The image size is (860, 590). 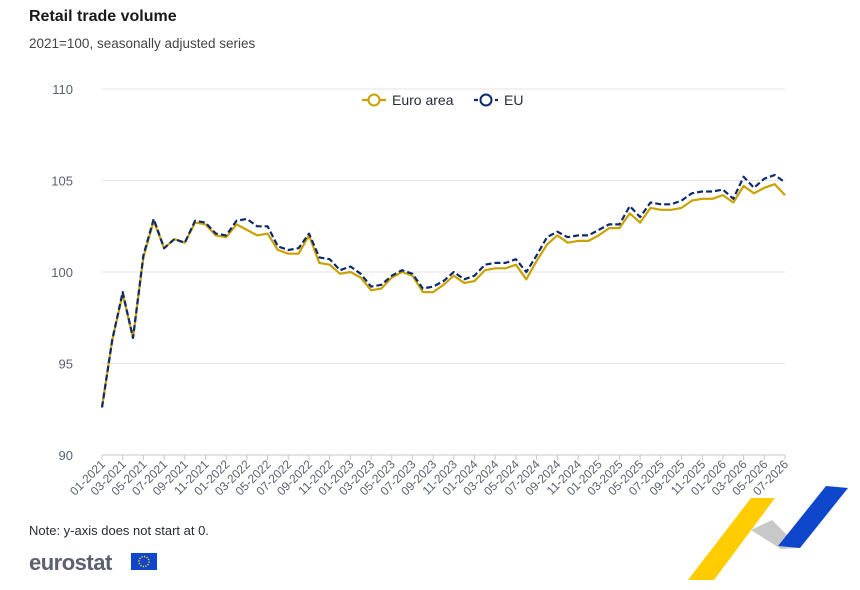 I want to click on y-axis: 90 95 100 105 110, so click(x=62, y=272).